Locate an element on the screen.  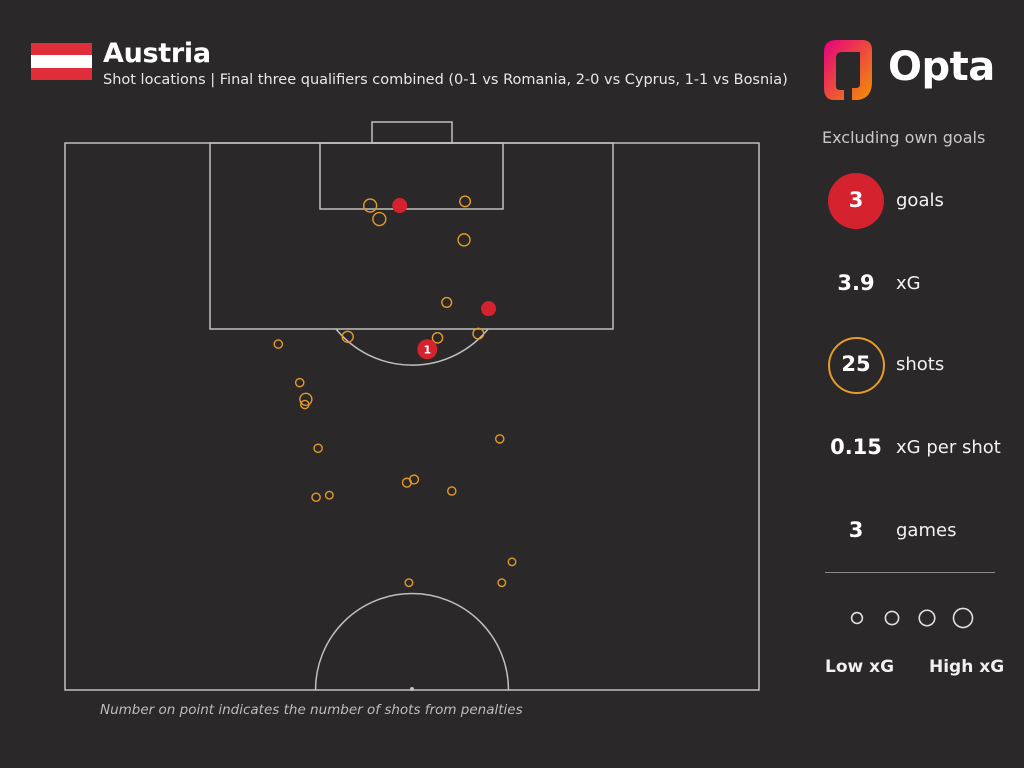
legend-high-xg: High xG is located at coordinates (967, 667).